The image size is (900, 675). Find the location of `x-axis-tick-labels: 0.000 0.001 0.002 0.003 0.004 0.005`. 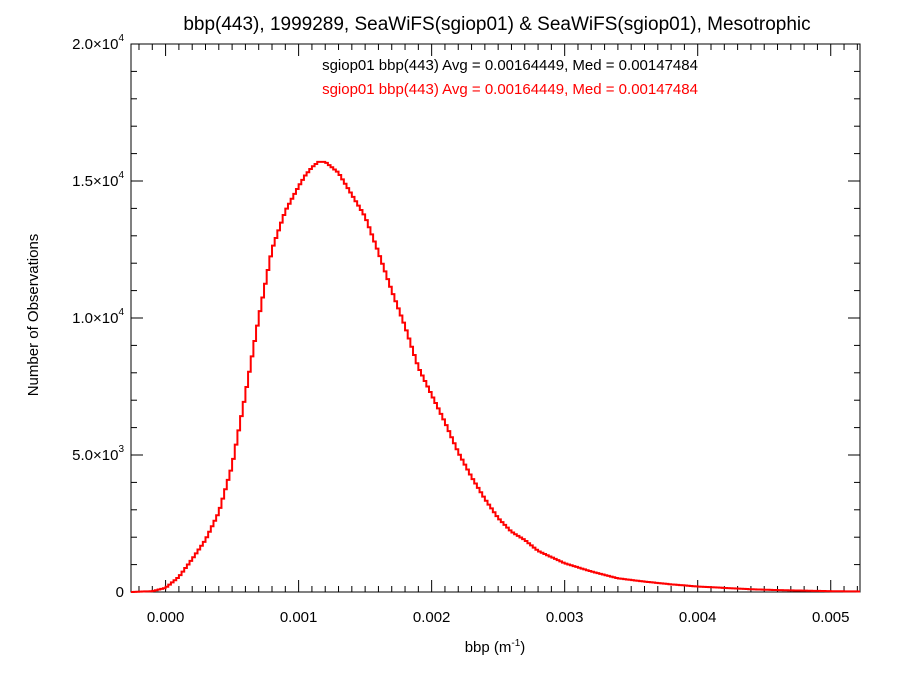

x-axis-tick-labels: 0.000 0.001 0.002 0.003 0.004 0.005 is located at coordinates (498, 617).